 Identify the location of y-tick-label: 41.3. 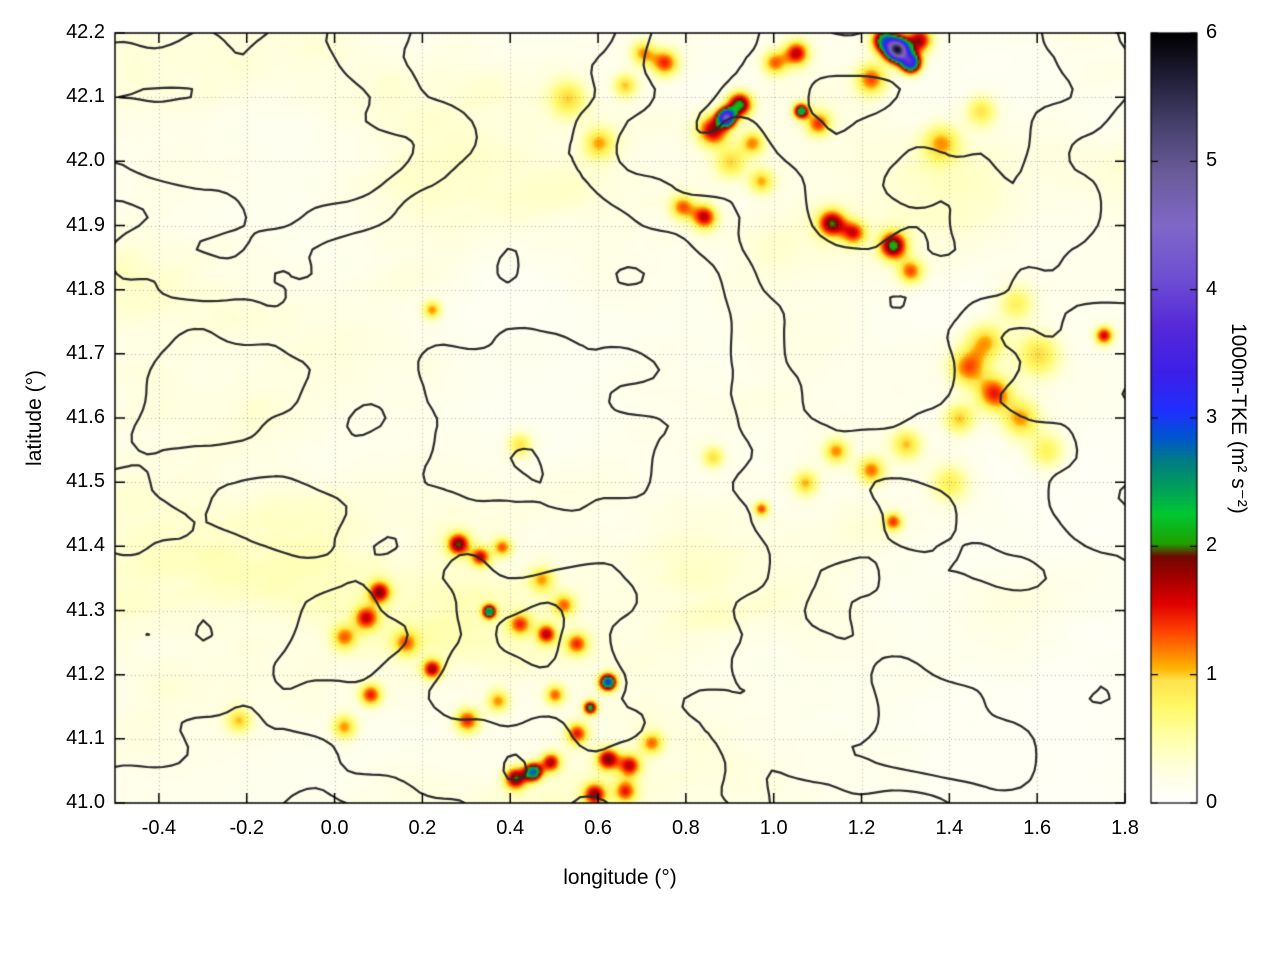
(85, 609).